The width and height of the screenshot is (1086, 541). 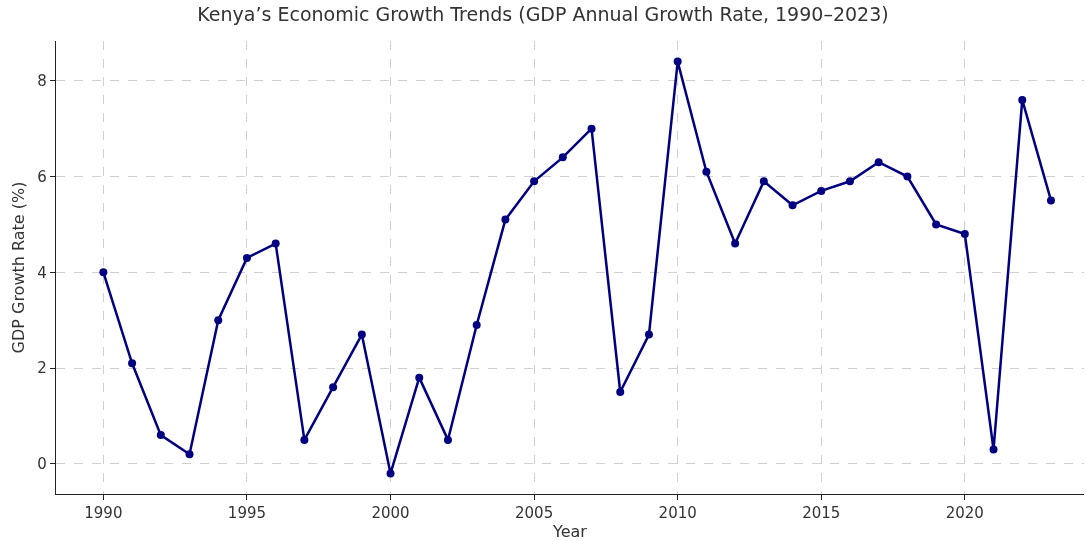 I want to click on y-axis-title: GDP Growth Rate (%), so click(x=19, y=267).